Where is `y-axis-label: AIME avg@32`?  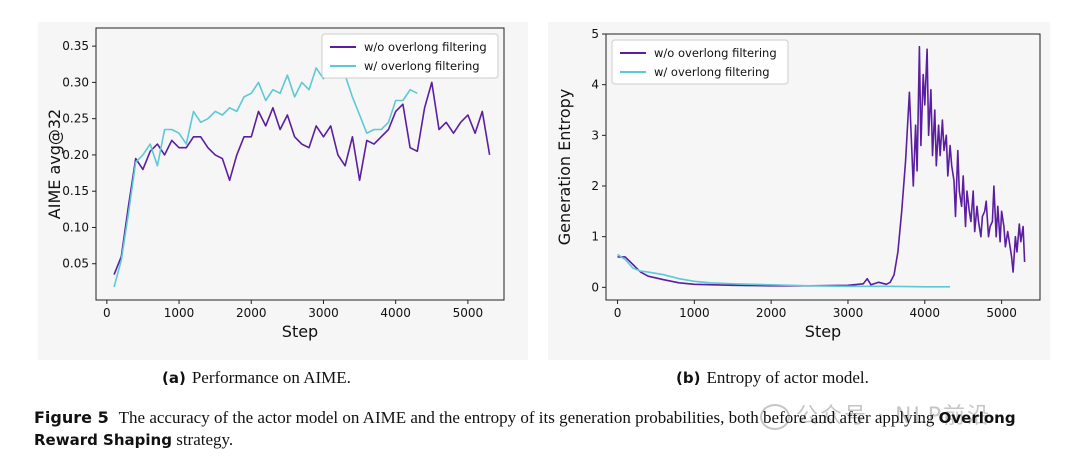 y-axis-label: AIME avg@32 is located at coordinates (54, 164).